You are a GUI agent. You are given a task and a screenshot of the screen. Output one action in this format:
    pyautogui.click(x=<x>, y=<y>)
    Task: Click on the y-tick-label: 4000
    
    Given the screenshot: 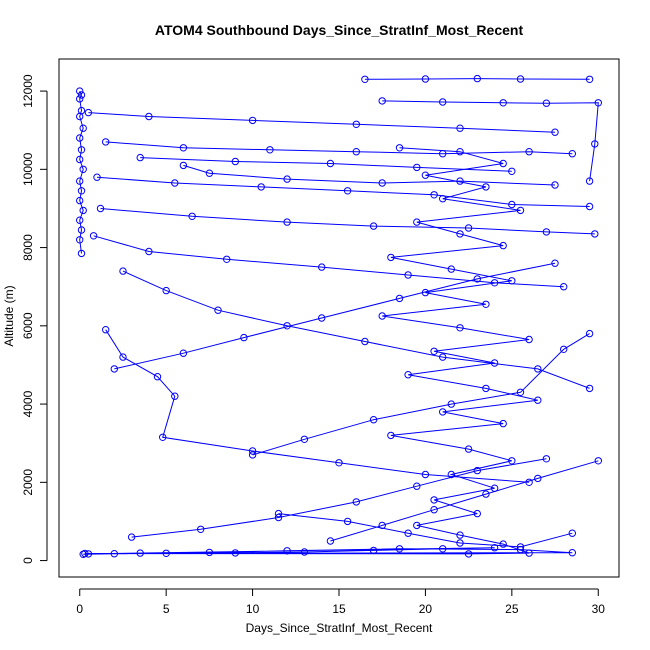 What is the action you would take?
    pyautogui.click(x=28, y=403)
    